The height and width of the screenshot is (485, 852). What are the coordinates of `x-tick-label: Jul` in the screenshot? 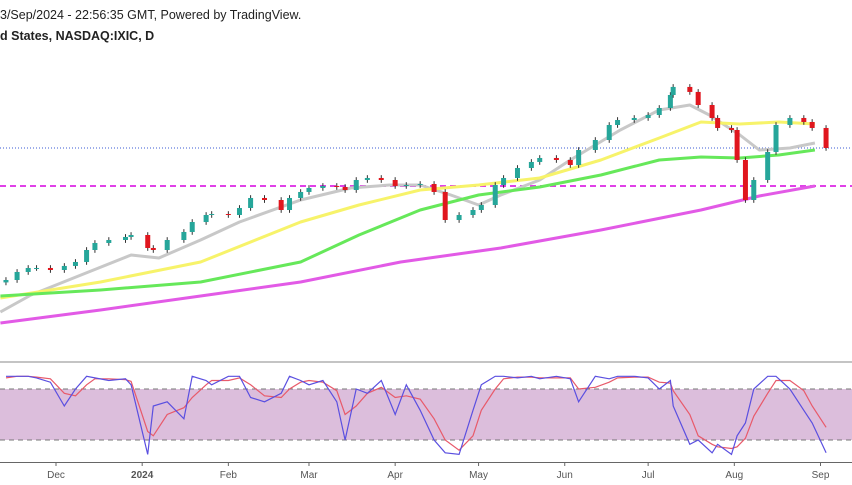 It's located at (648, 475).